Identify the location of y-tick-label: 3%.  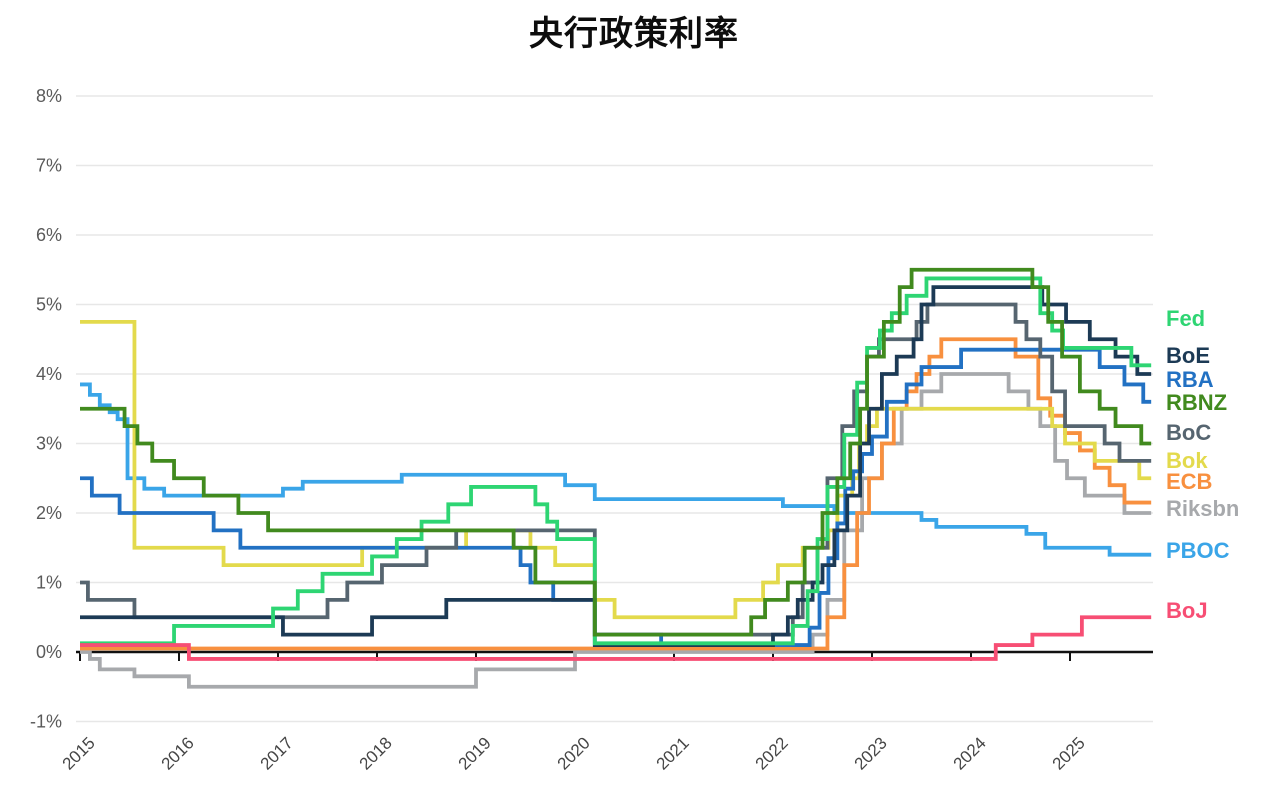
(49, 444).